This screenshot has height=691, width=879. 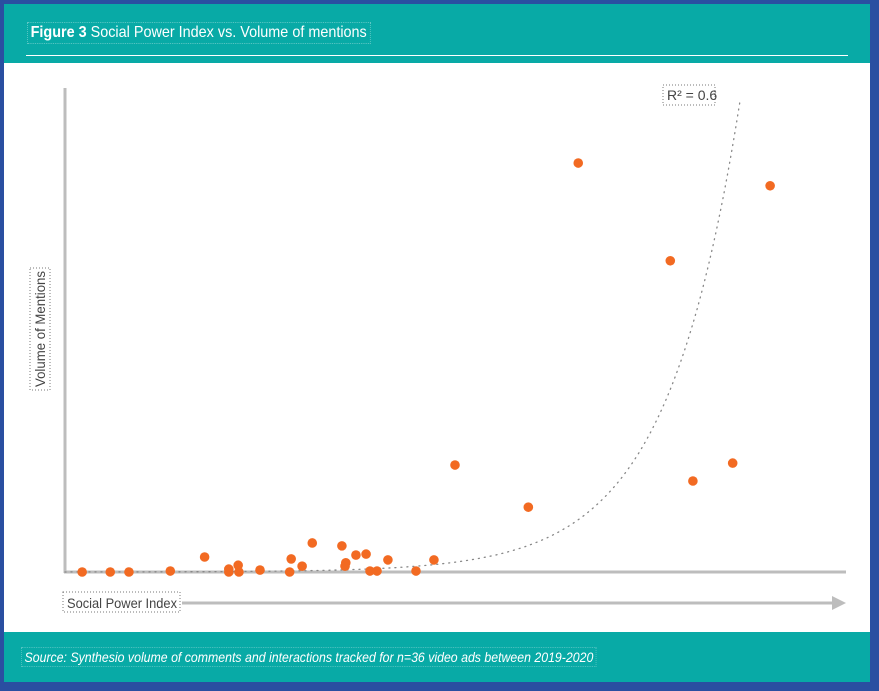 What do you see at coordinates (839, 603) in the screenshot?
I see `x-axis-arrow-head` at bounding box center [839, 603].